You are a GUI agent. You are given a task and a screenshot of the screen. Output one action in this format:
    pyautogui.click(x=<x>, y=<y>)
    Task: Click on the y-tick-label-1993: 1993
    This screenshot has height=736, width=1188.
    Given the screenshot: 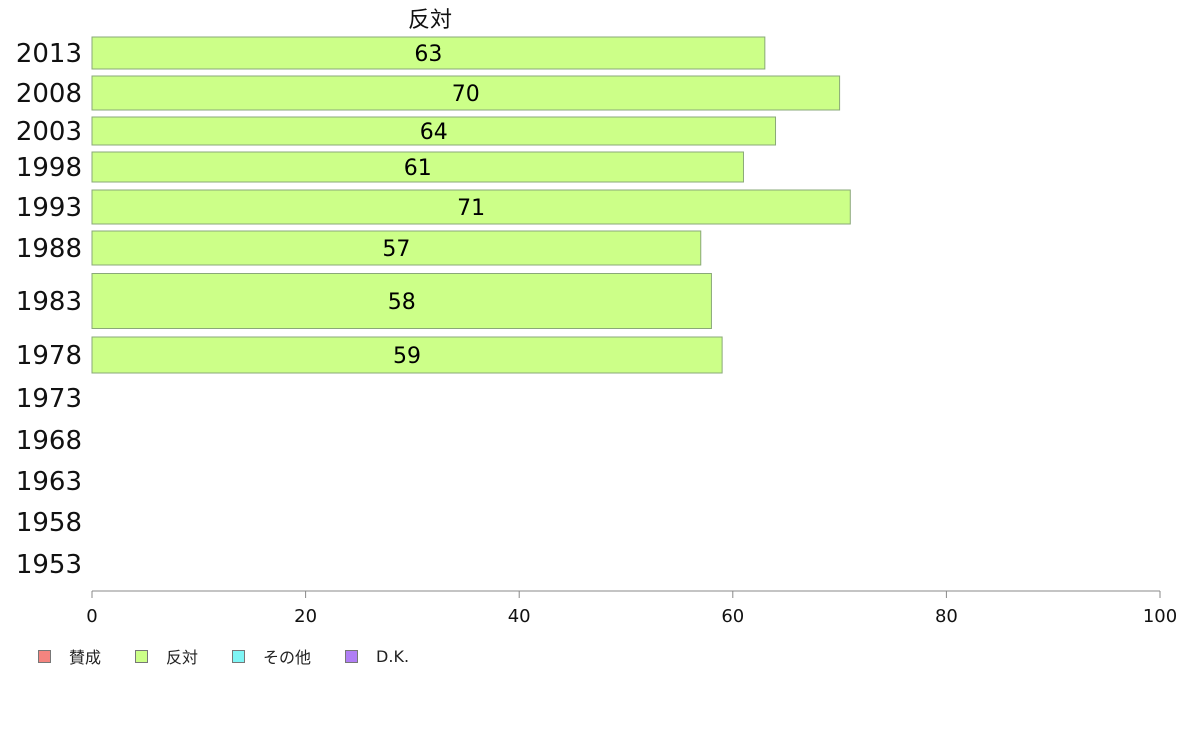 What is the action you would take?
    pyautogui.click(x=49, y=208)
    